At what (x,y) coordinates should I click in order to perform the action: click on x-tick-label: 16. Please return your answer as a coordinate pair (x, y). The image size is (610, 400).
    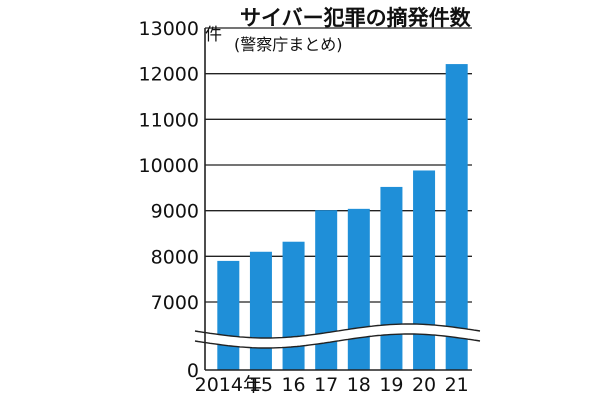
    Looking at the image, I should click on (293, 385).